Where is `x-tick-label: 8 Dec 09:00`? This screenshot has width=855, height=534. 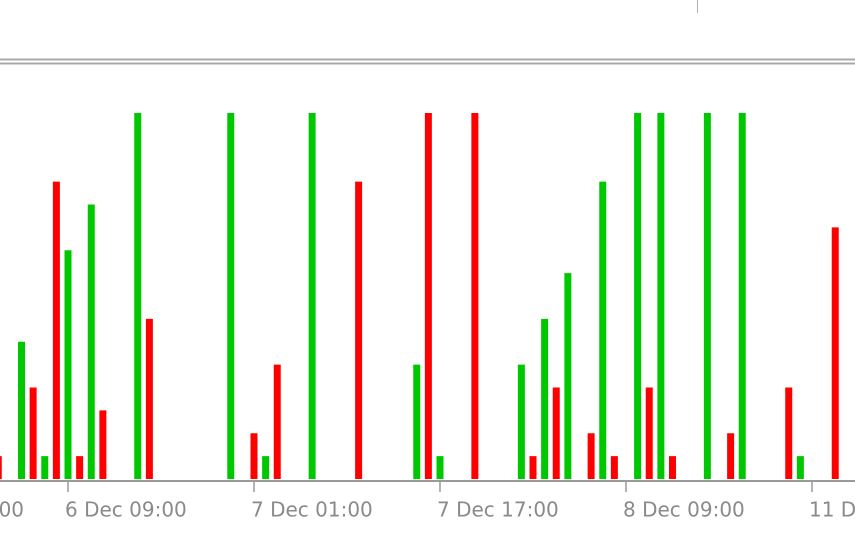 x-tick-label: 8 Dec 09:00 is located at coordinates (684, 510).